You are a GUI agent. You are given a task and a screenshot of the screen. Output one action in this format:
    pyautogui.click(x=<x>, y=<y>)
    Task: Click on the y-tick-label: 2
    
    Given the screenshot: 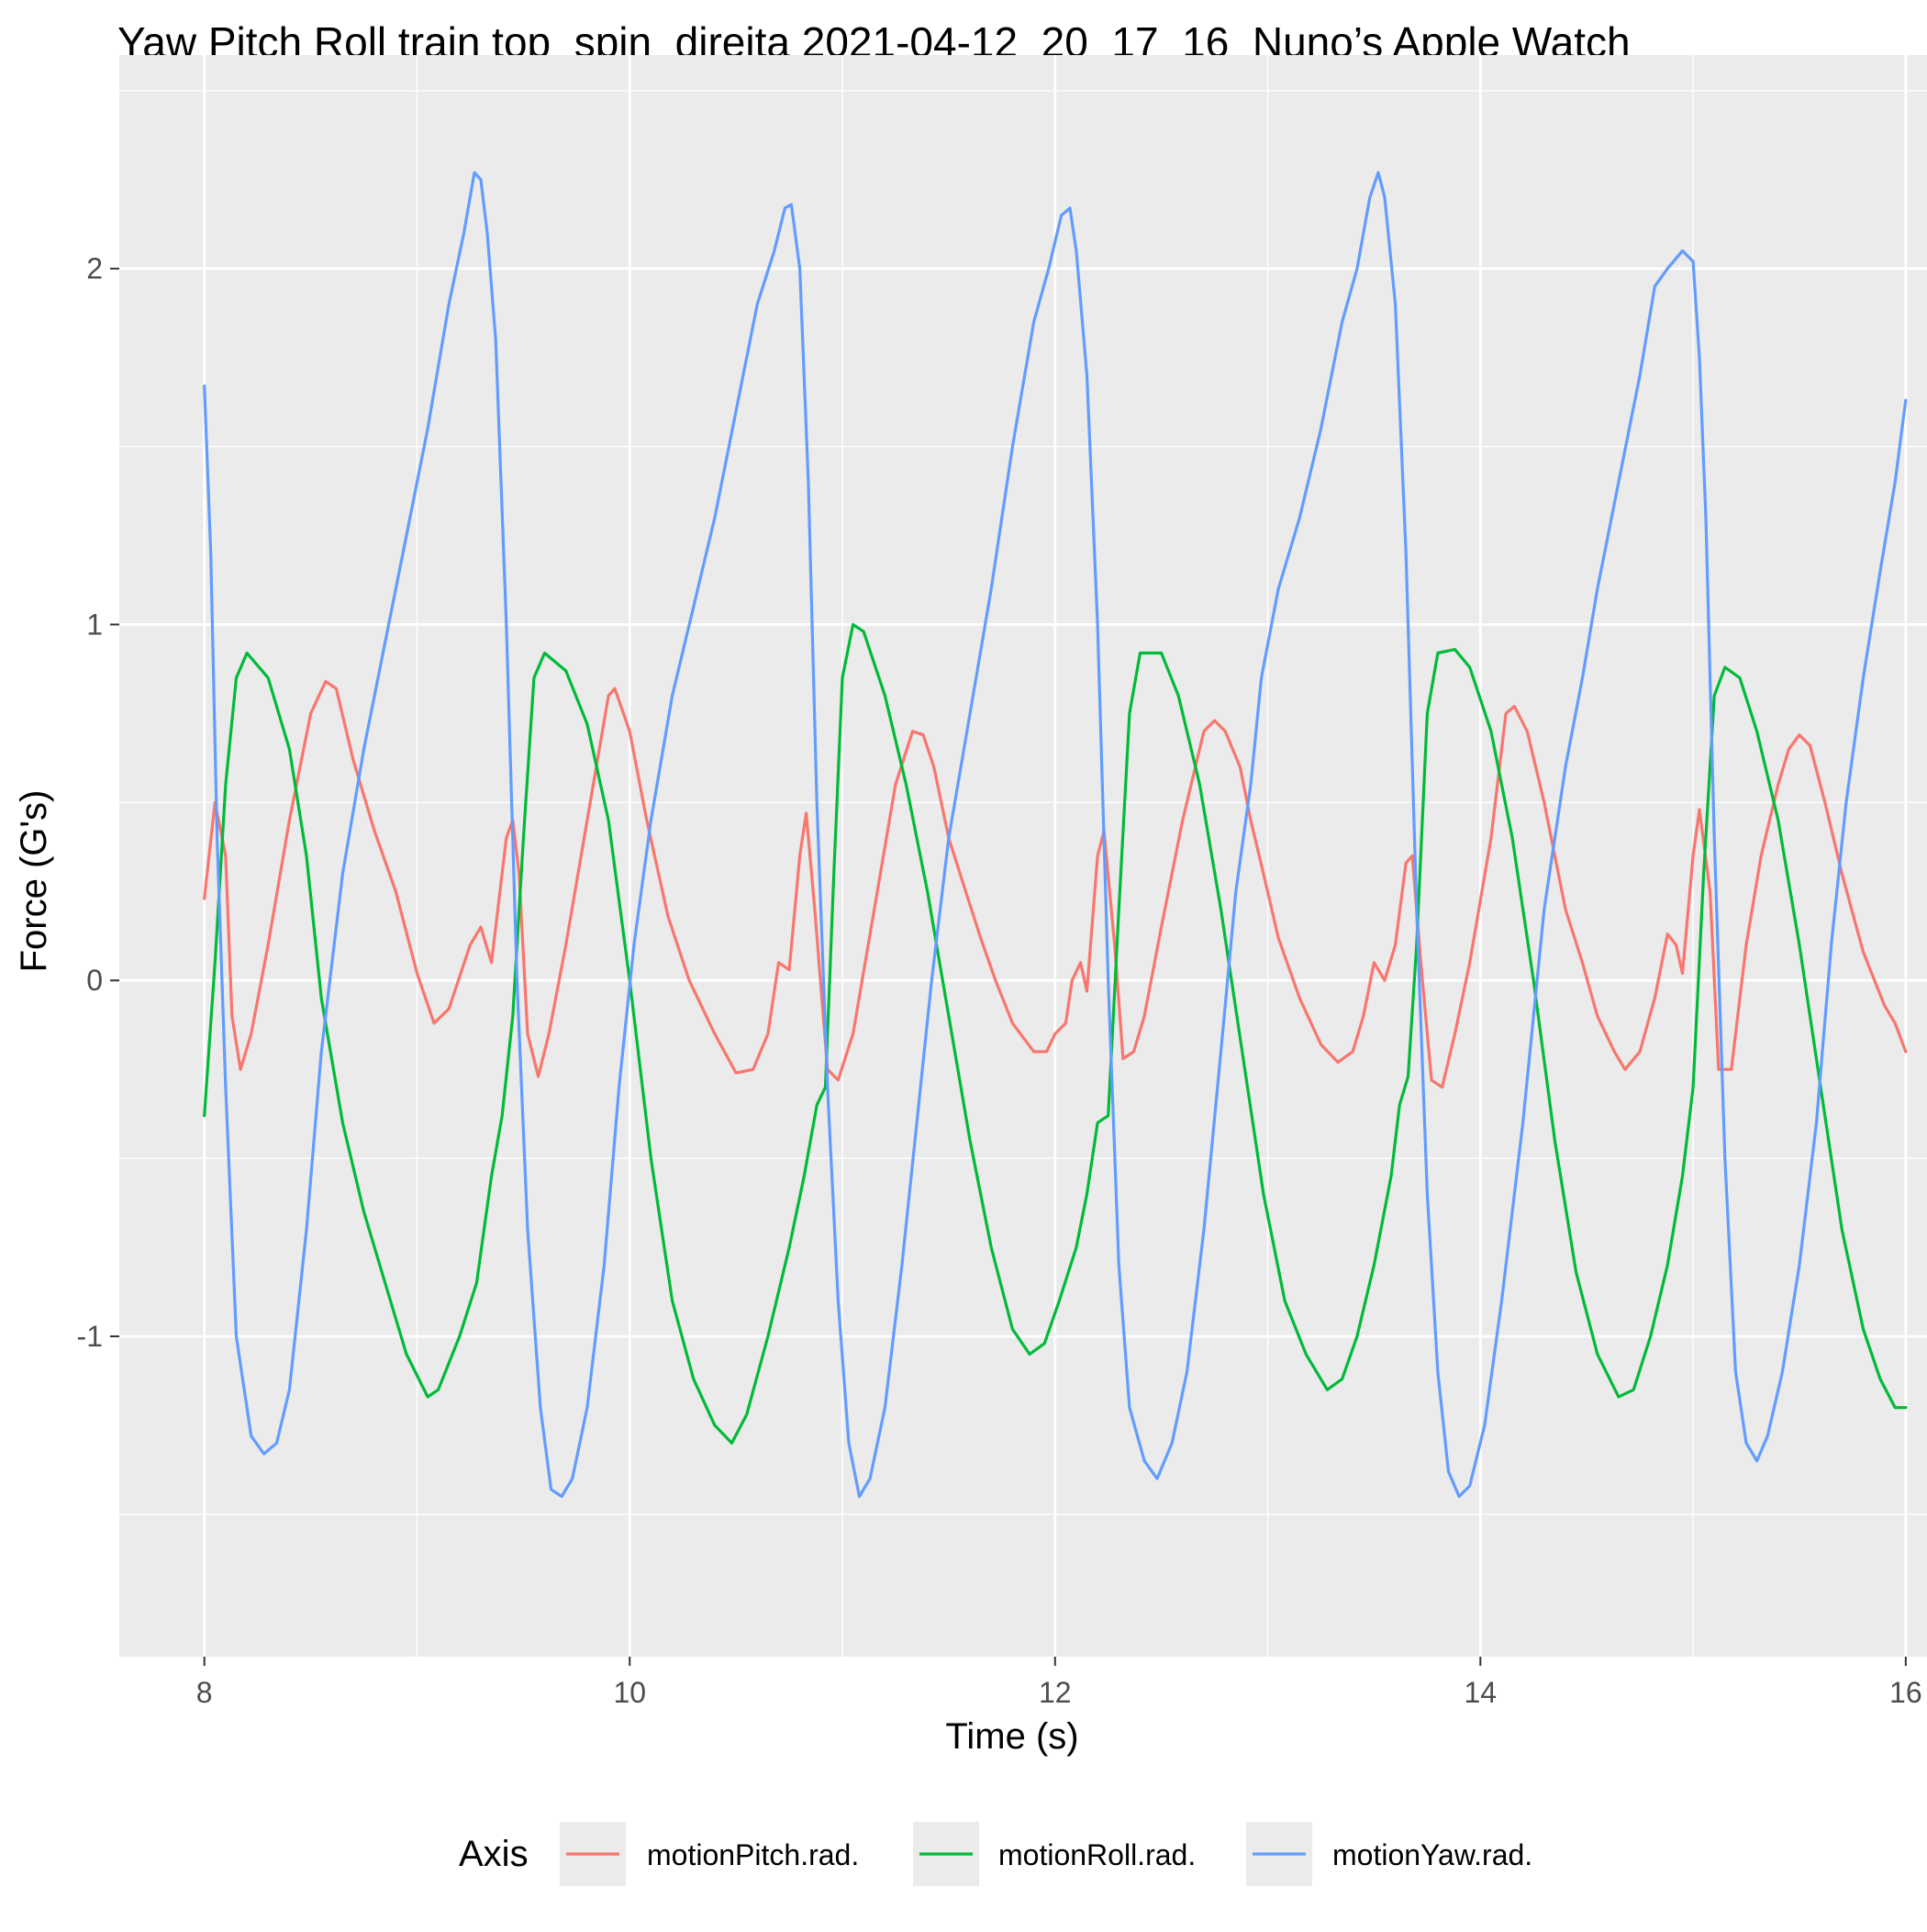 What is the action you would take?
    pyautogui.click(x=94, y=268)
    